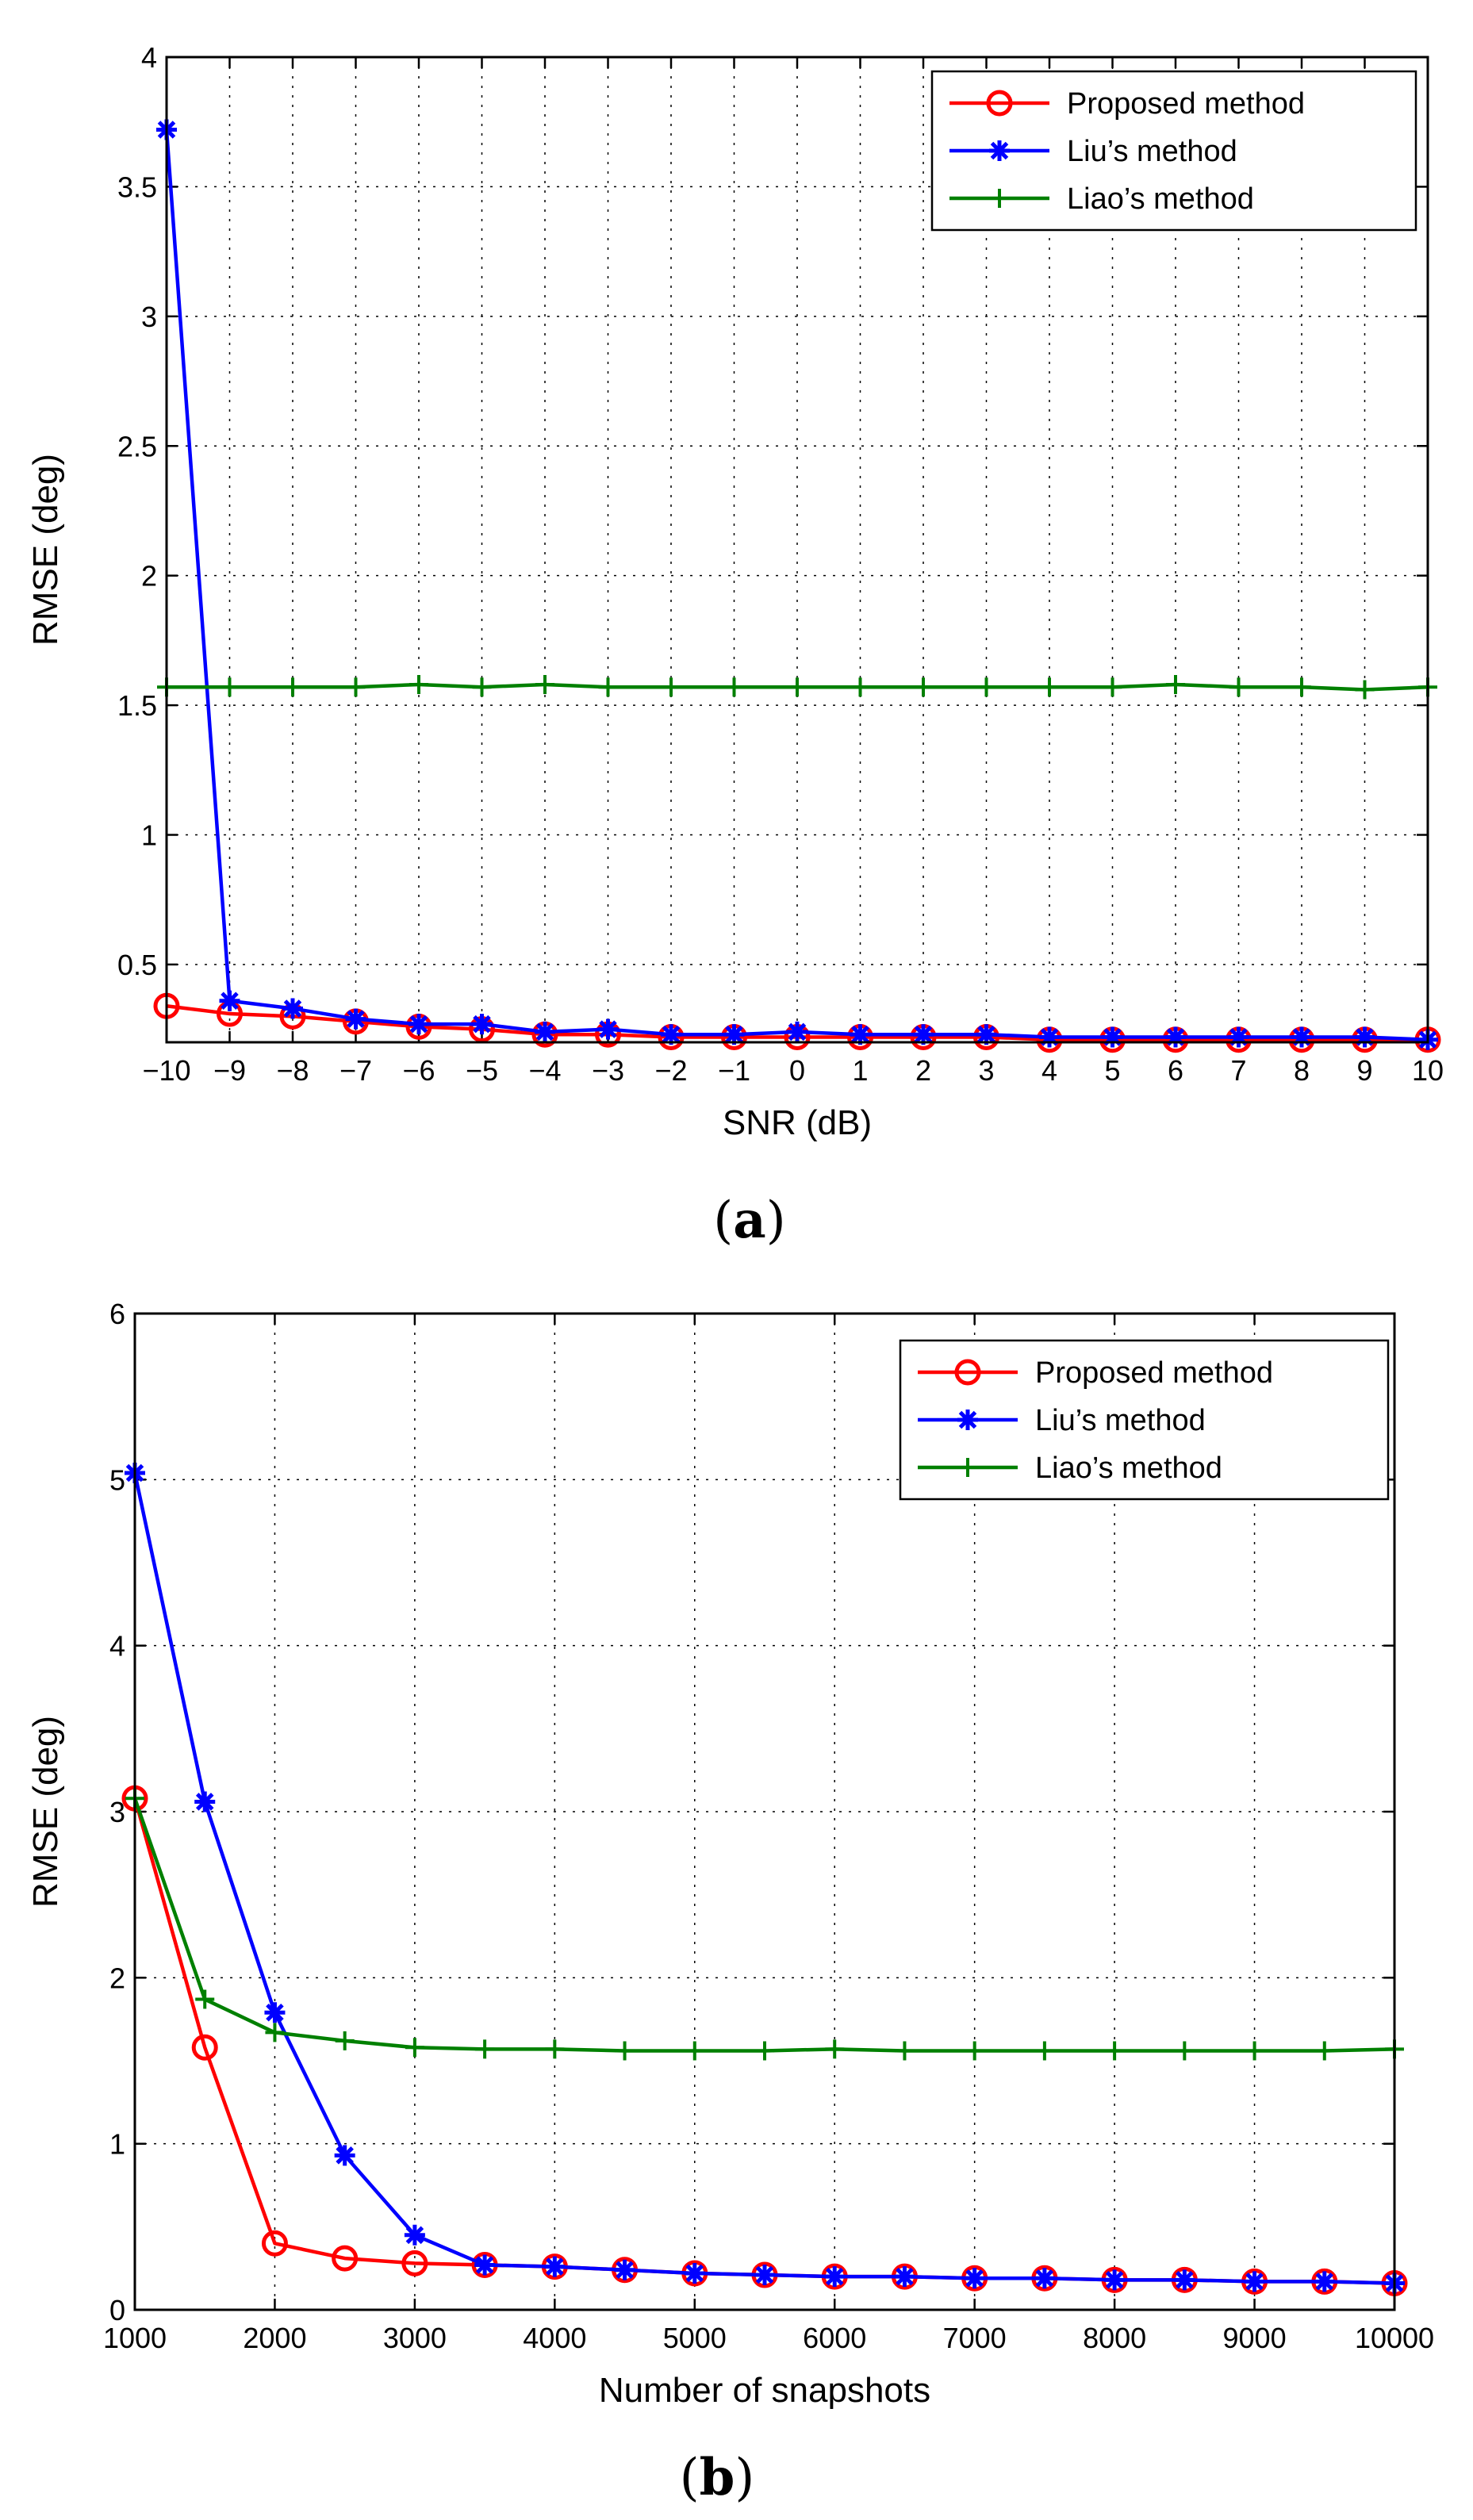 The image size is (1473, 2520). What do you see at coordinates (292, 1070) in the screenshot?
I see `x-tick-label: −8` at bounding box center [292, 1070].